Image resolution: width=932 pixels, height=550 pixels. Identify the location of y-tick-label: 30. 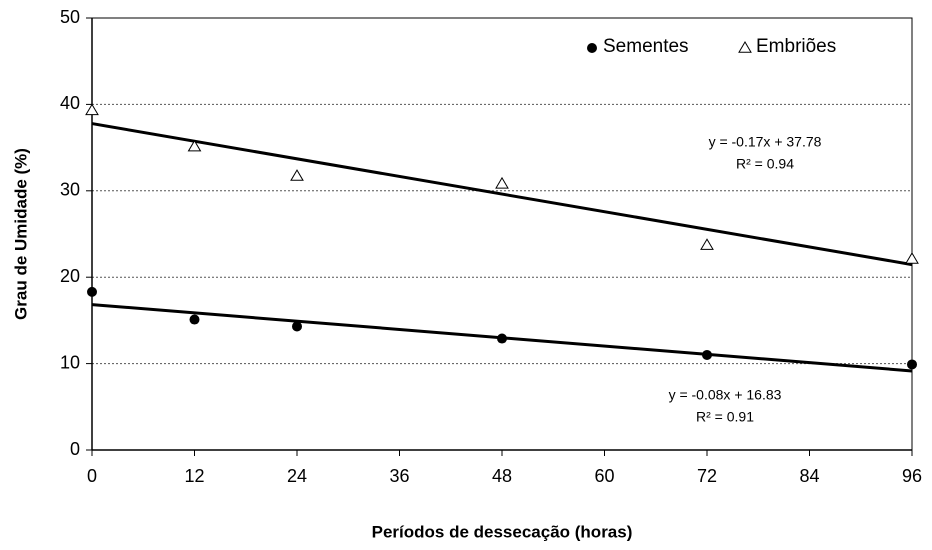
(70, 190).